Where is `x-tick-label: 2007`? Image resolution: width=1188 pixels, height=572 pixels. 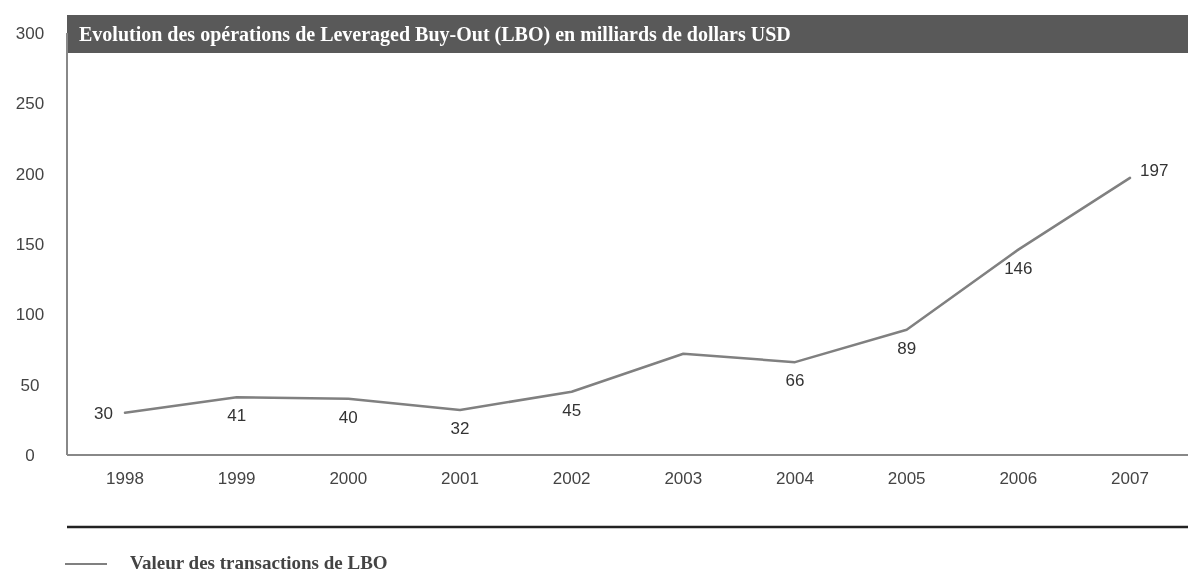 x-tick-label: 2007 is located at coordinates (1130, 478).